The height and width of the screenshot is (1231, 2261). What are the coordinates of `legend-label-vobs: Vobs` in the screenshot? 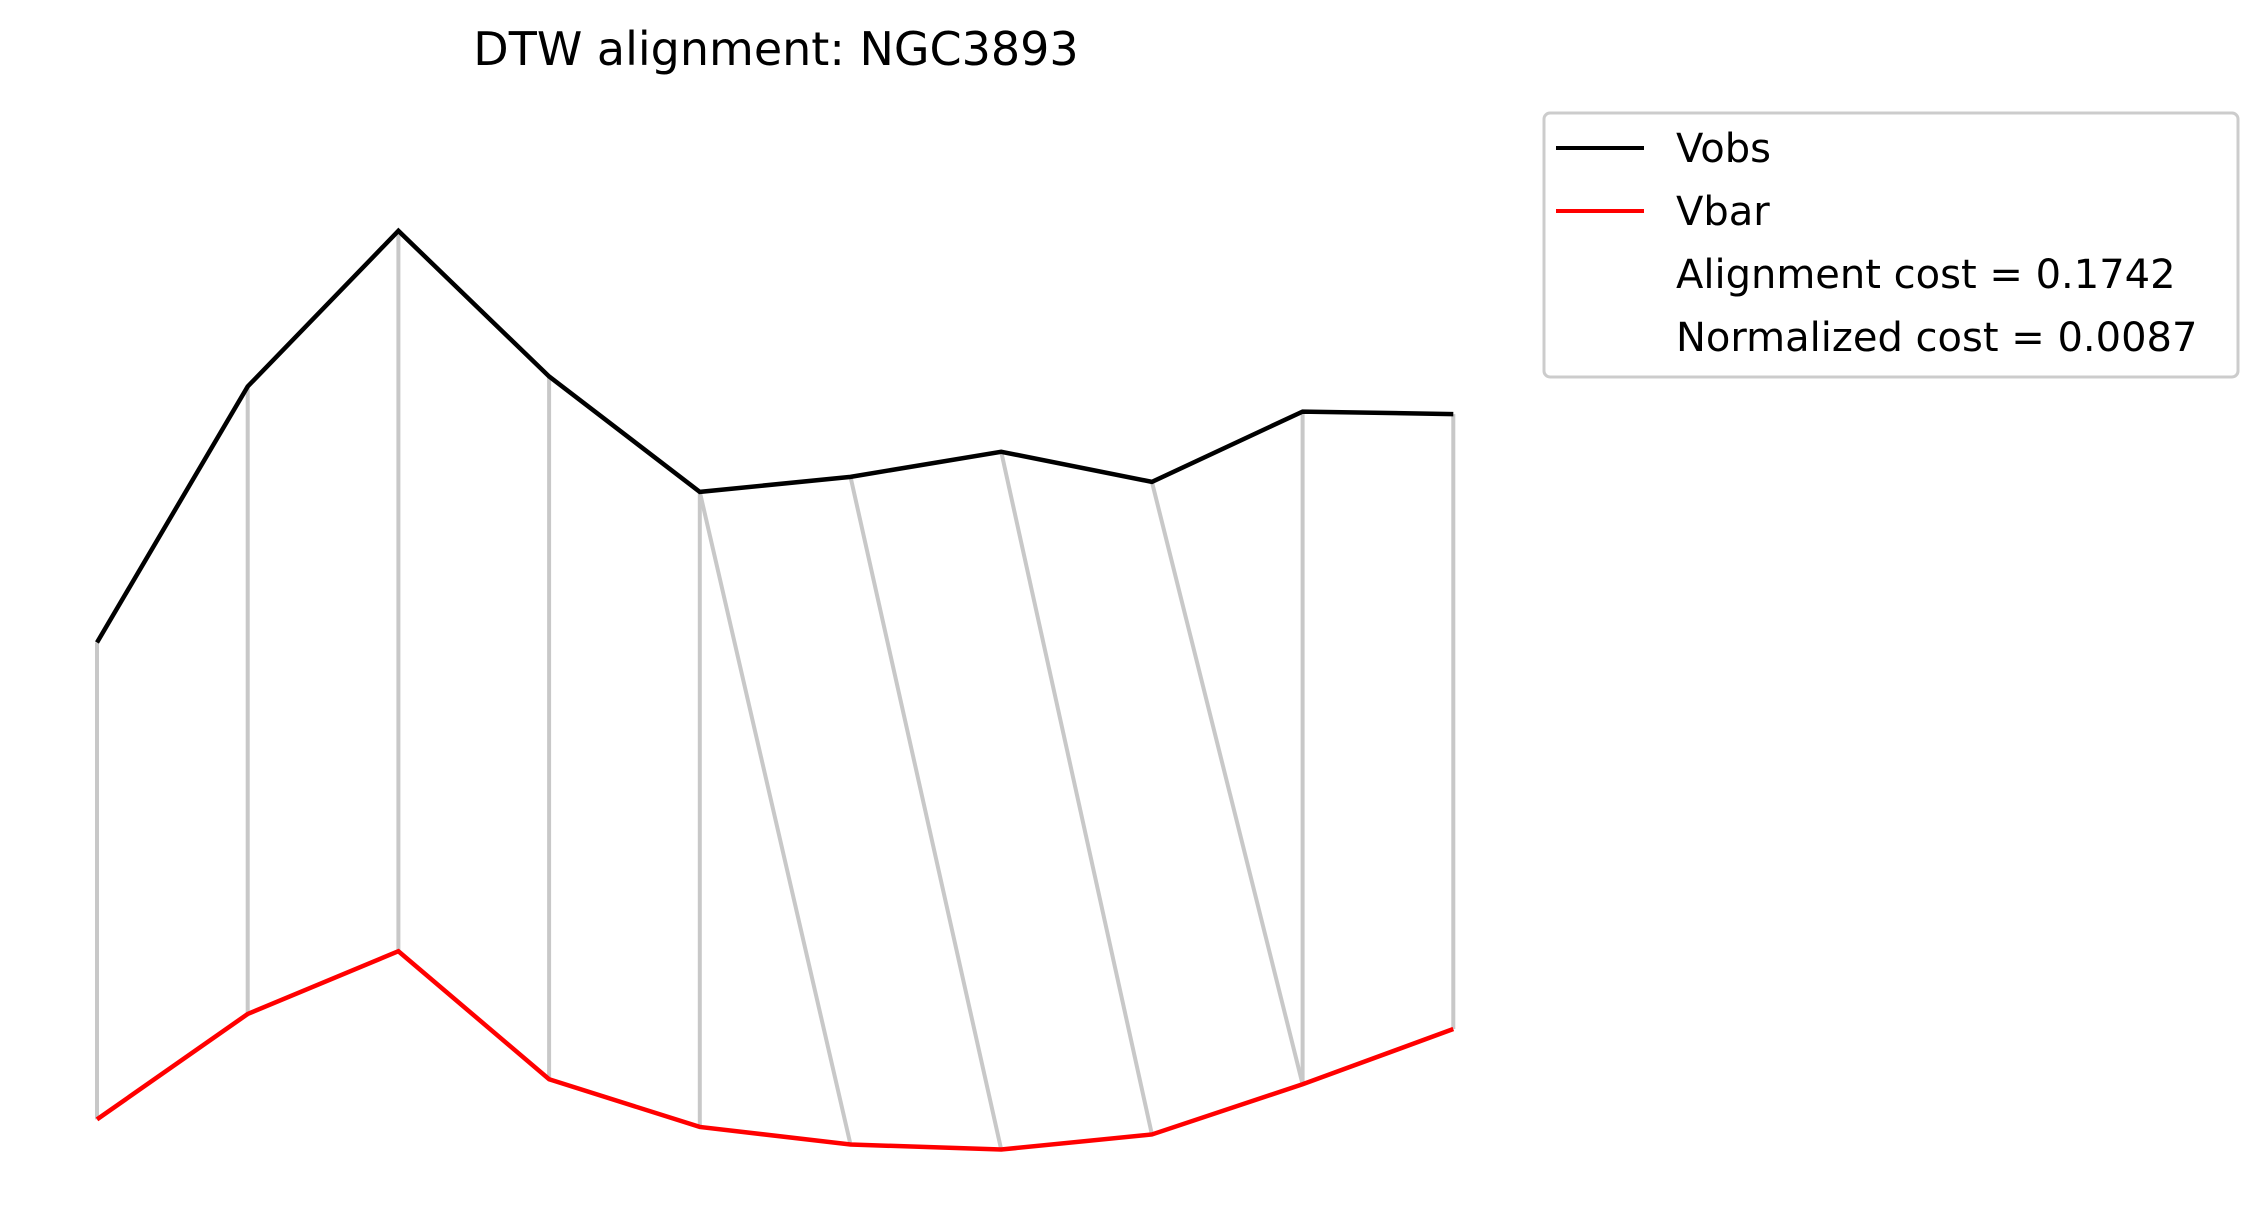 It's located at (1723, 149).